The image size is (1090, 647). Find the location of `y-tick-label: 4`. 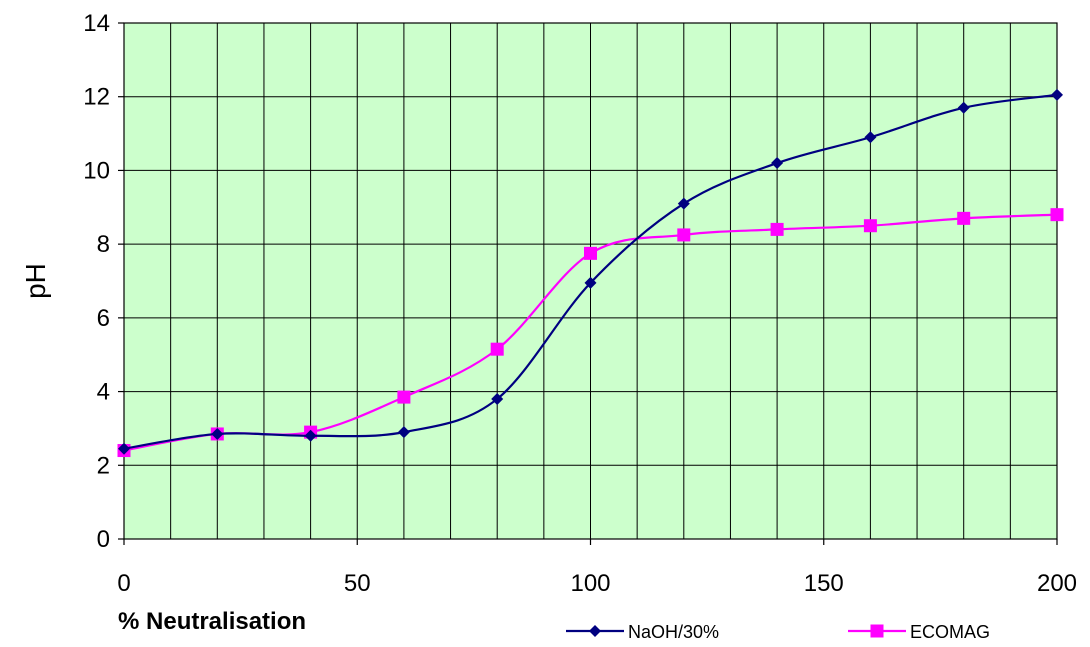

y-tick-label: 4 is located at coordinates (103, 392).